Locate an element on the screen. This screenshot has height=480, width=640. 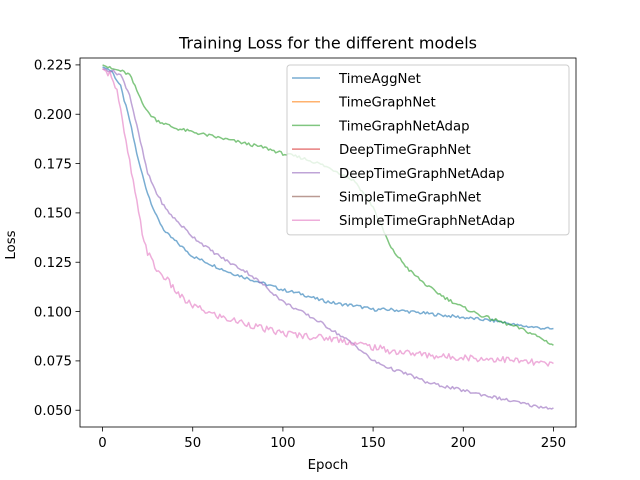
chart-title: Training Loss for the different models is located at coordinates (327, 43).